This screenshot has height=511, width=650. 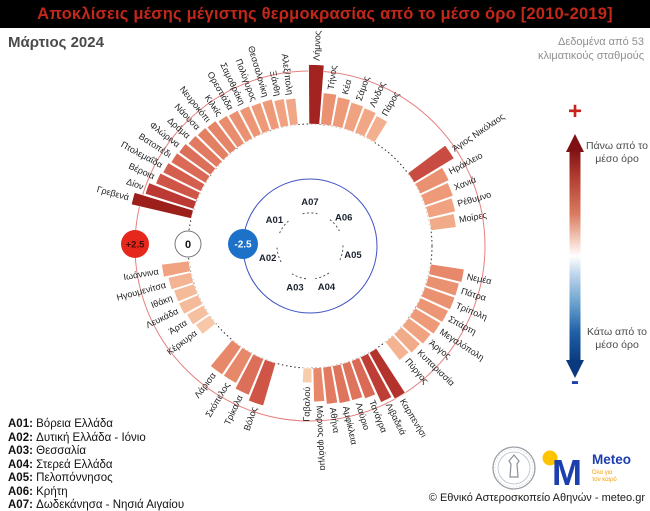 I want to click on arrow-head-up, so click(x=575, y=143).